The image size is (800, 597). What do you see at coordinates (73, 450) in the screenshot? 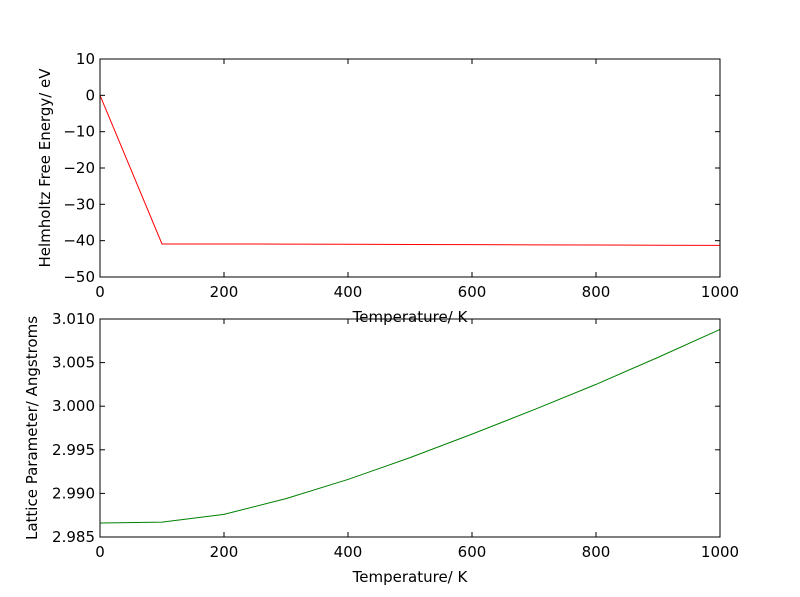
I see `y-tick-label: 2.995` at bounding box center [73, 450].